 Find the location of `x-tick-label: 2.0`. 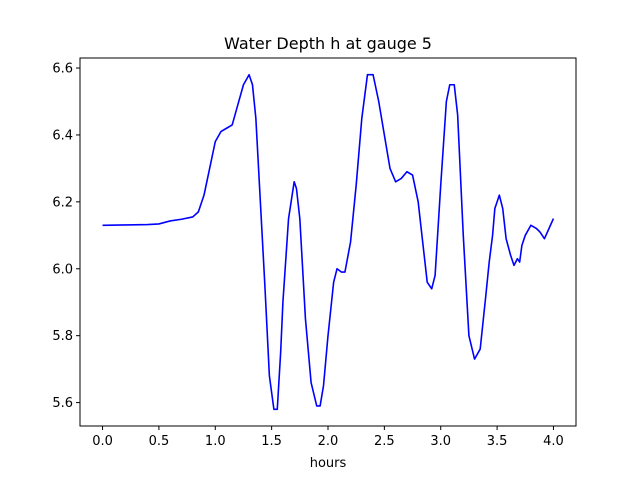

x-tick-label: 2.0 is located at coordinates (328, 441).